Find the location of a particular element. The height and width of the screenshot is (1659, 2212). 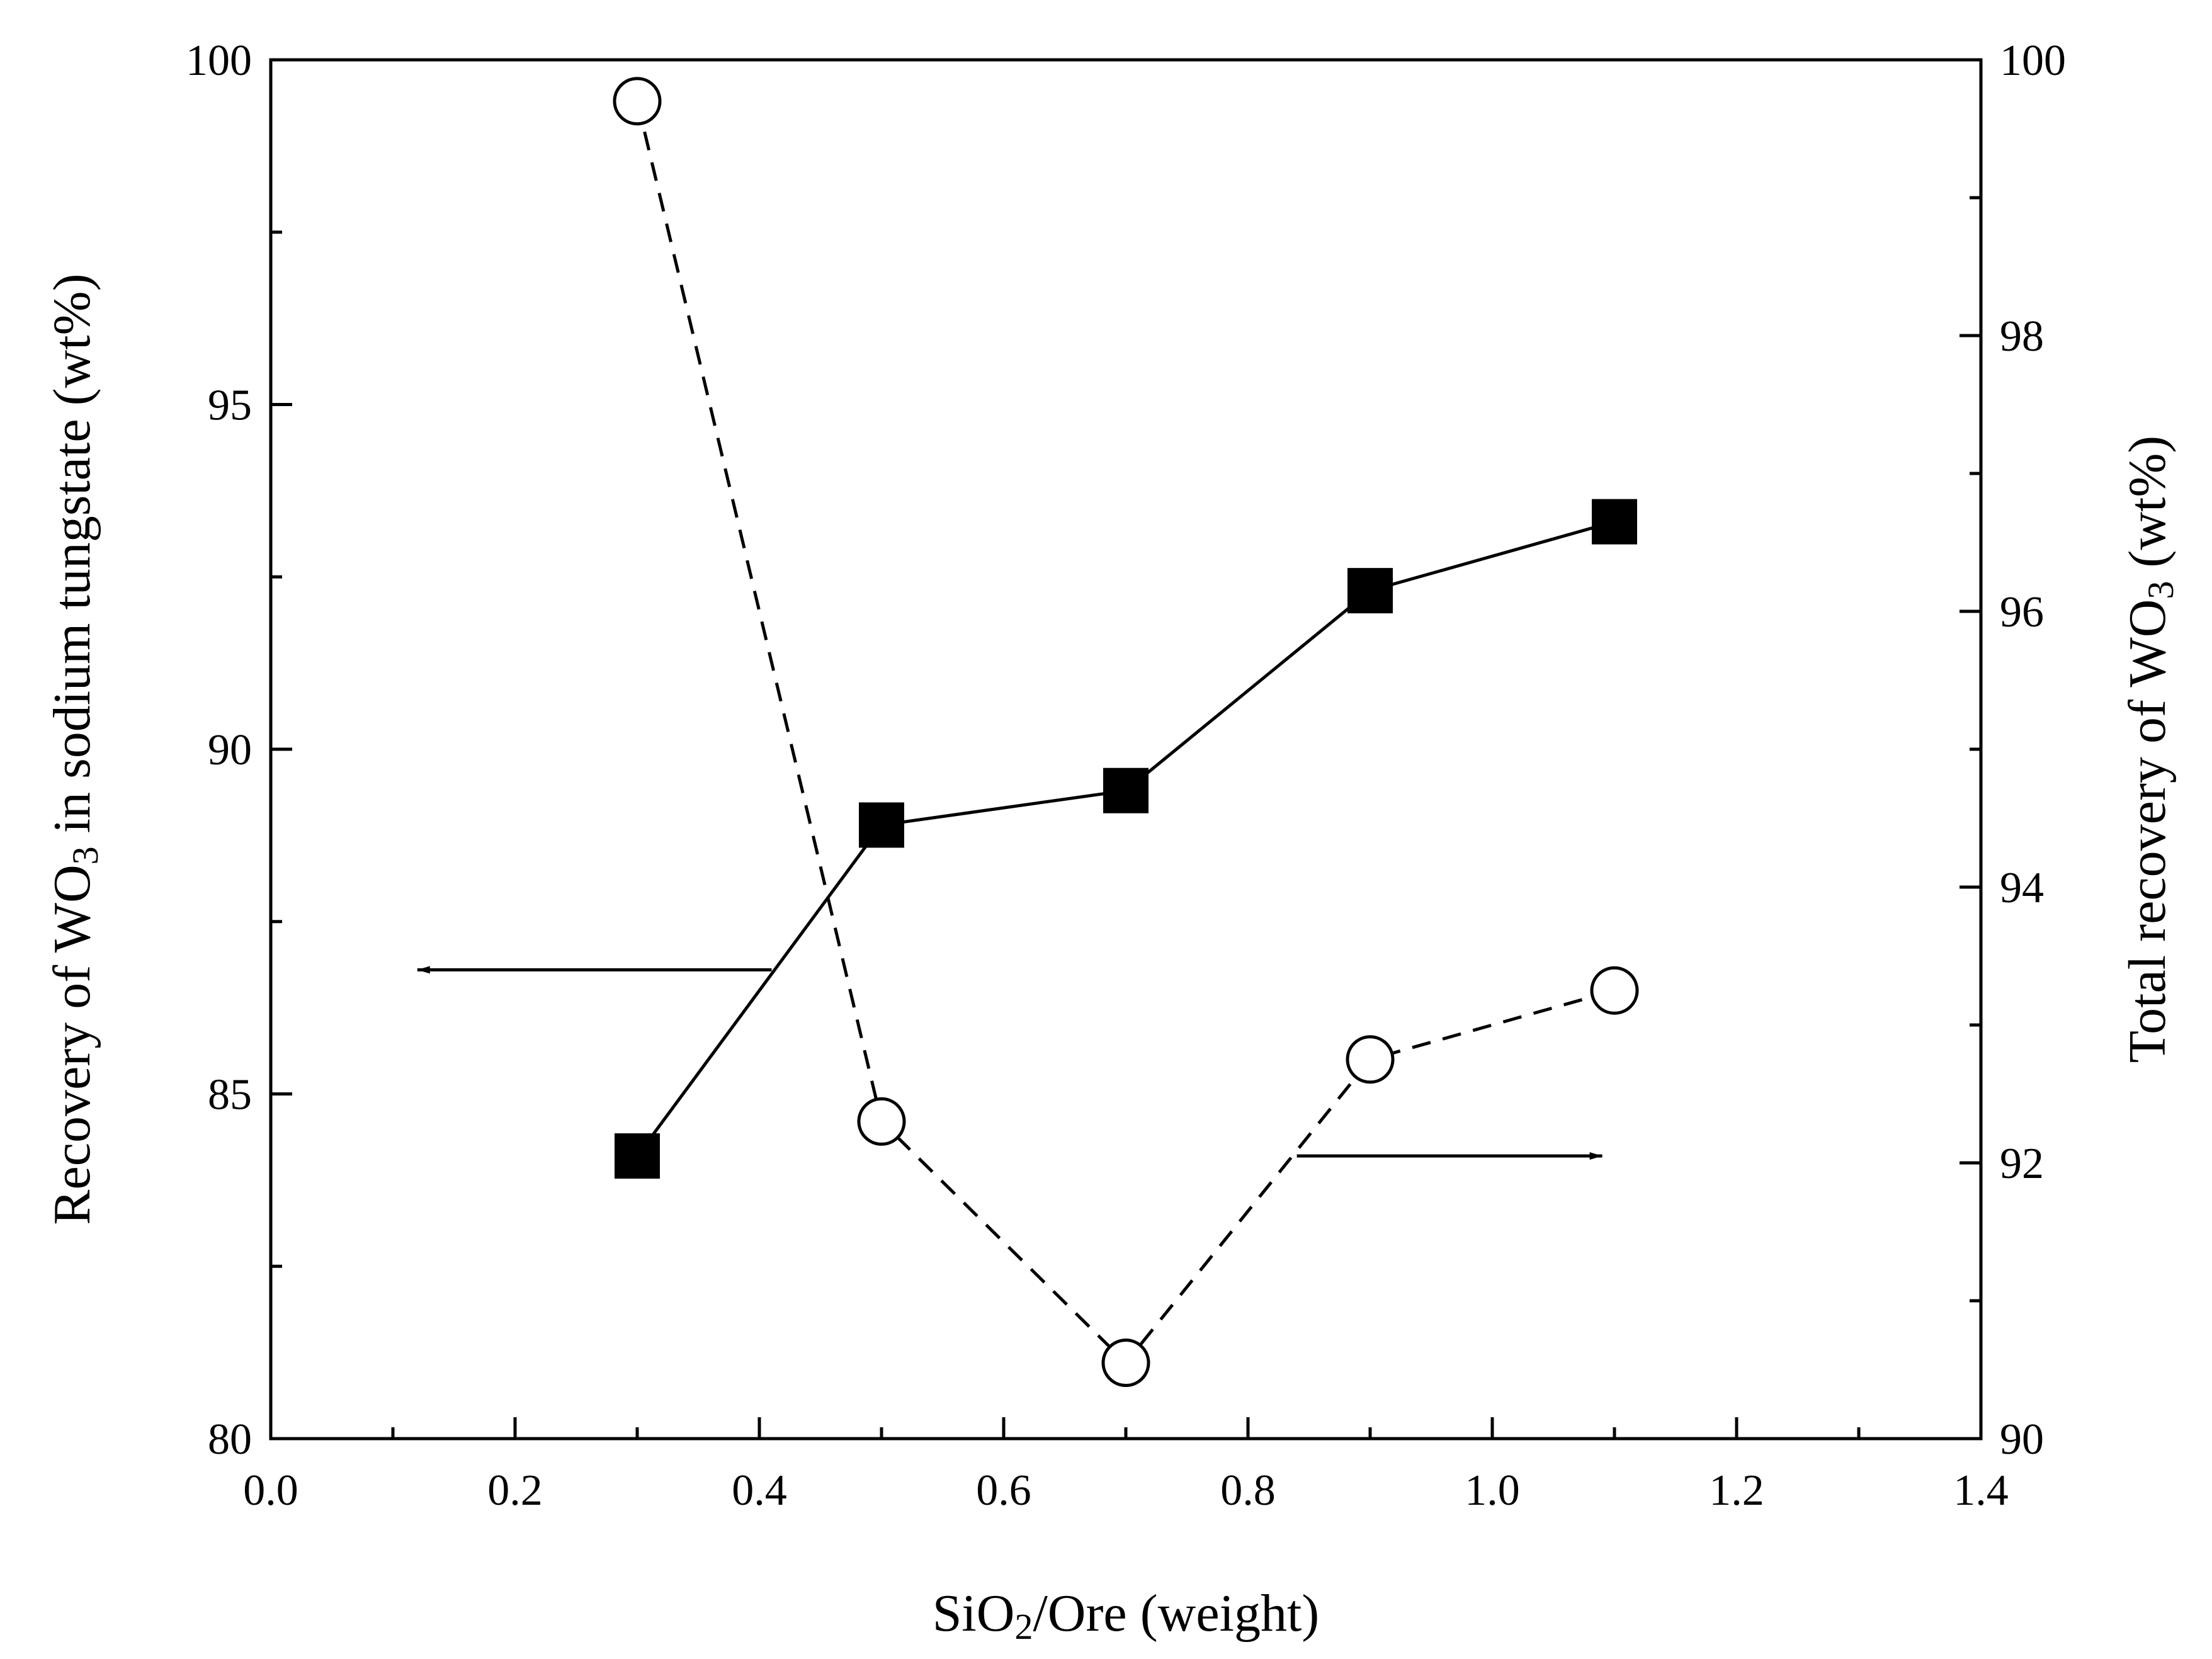

left-axis-tick-labels: 80 85 90 95 100 is located at coordinates (219, 750).